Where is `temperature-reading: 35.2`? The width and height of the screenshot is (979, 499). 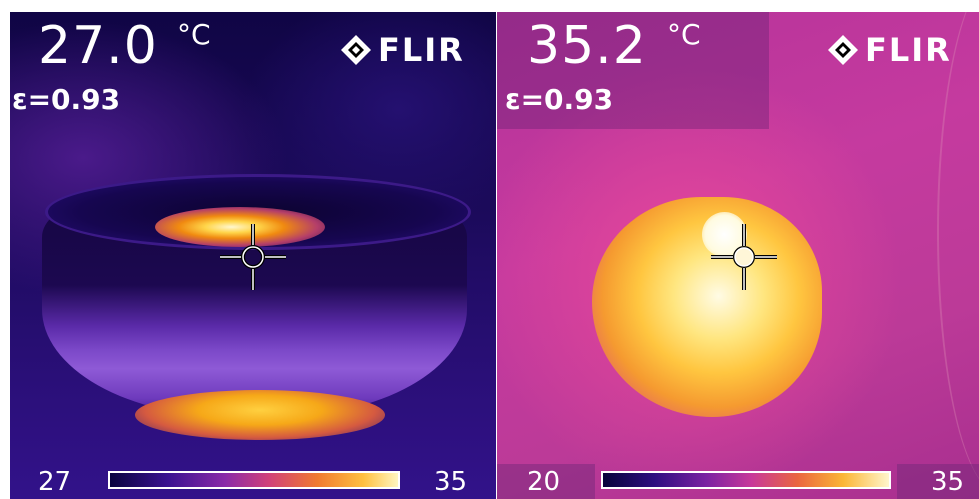 temperature-reading: 35.2 is located at coordinates (587, 46).